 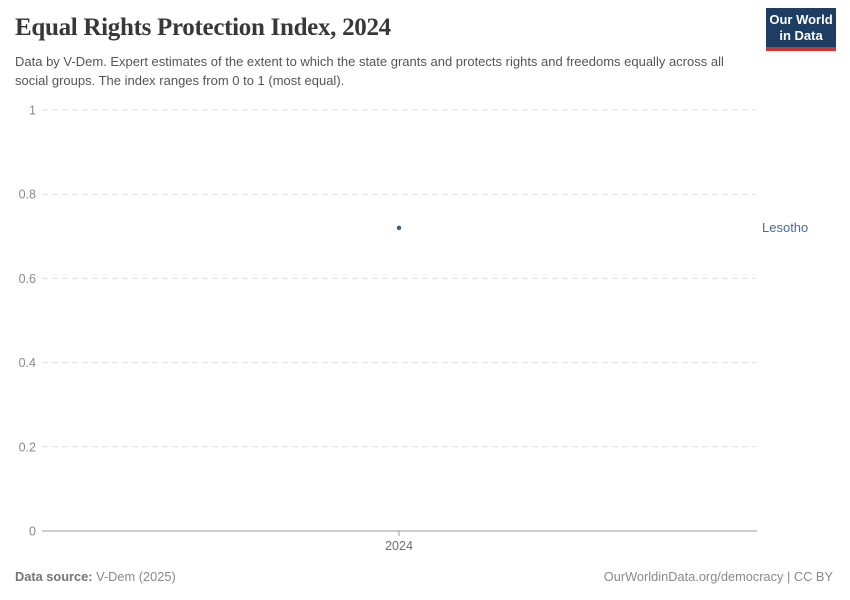 What do you see at coordinates (785, 227) in the screenshot?
I see `entity-label-lesotho: Lesotho` at bounding box center [785, 227].